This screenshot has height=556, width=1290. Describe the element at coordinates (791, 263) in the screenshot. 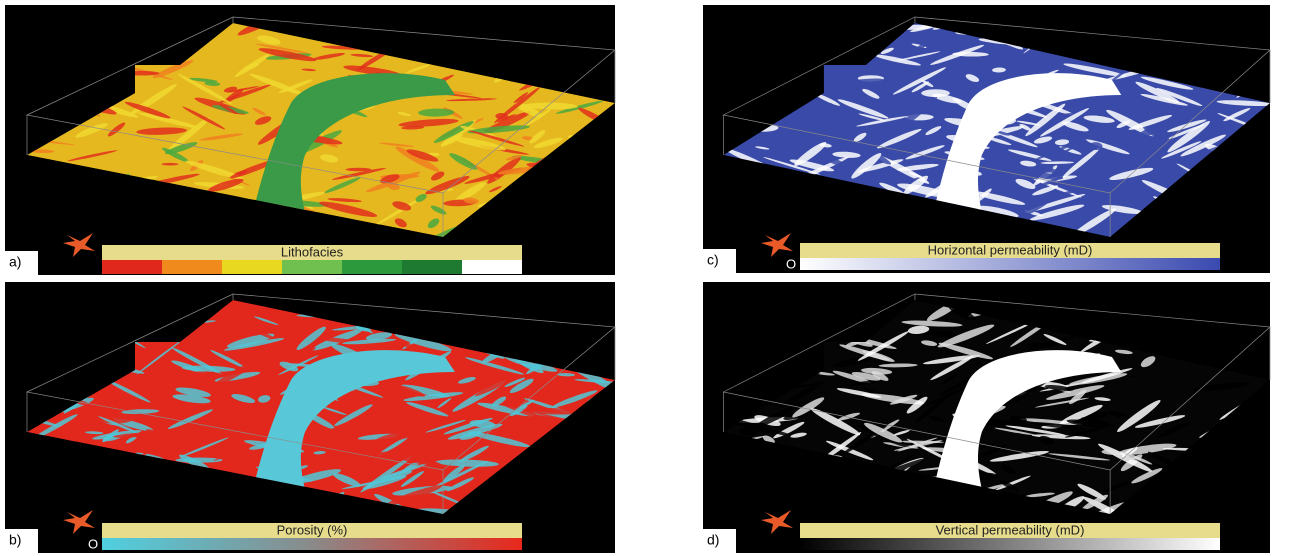

I see `colorbar-min-label: O` at that location.